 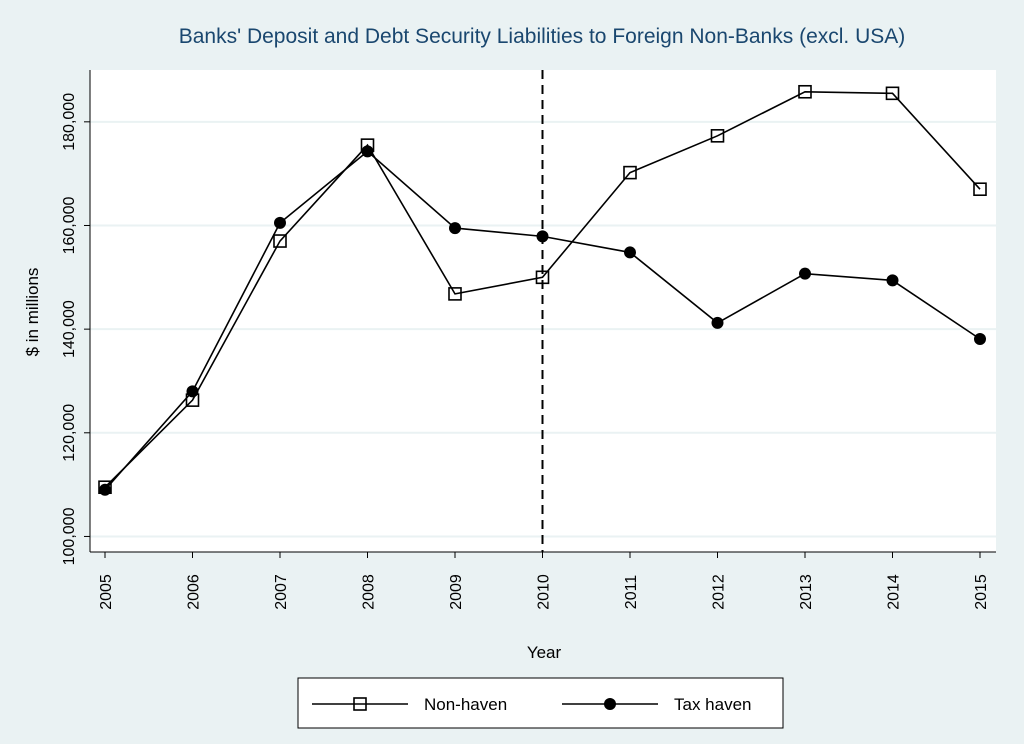 What do you see at coordinates (369, 592) in the screenshot?
I see `x-tick-label-2008: 2008` at bounding box center [369, 592].